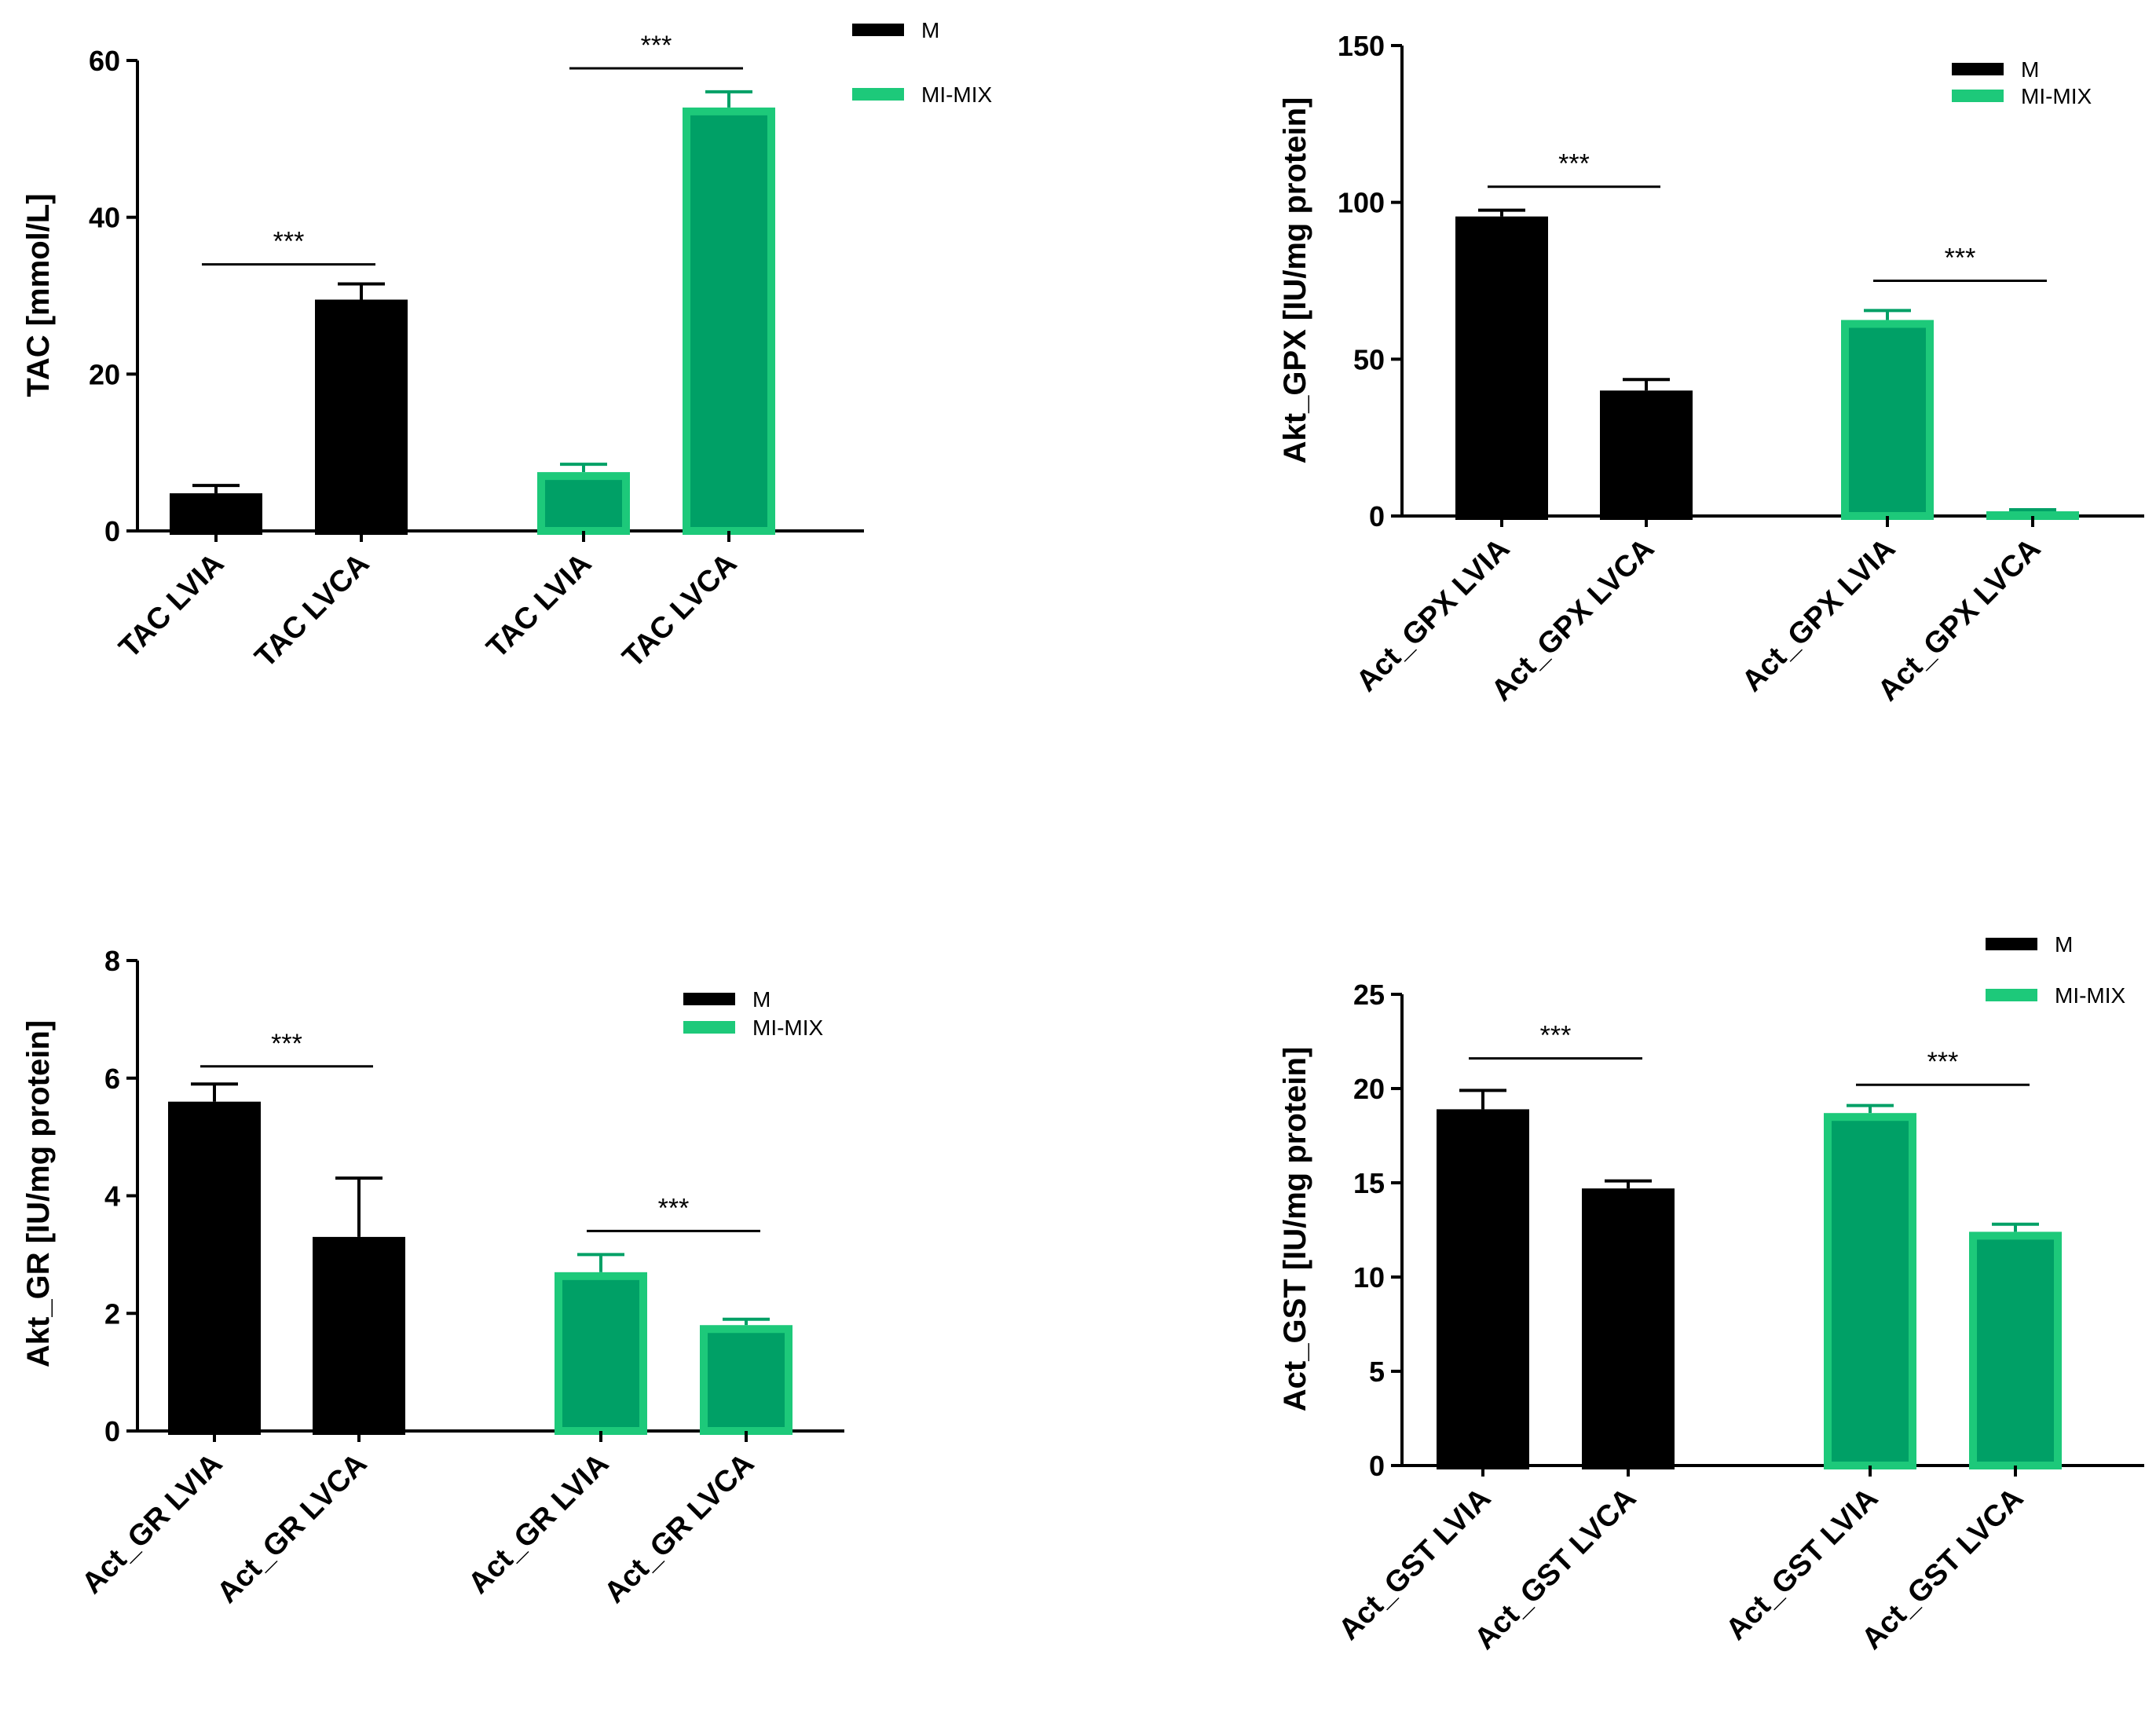  What do you see at coordinates (1369, 359) in the screenshot?
I see `y-tick-label: 50` at bounding box center [1369, 359].